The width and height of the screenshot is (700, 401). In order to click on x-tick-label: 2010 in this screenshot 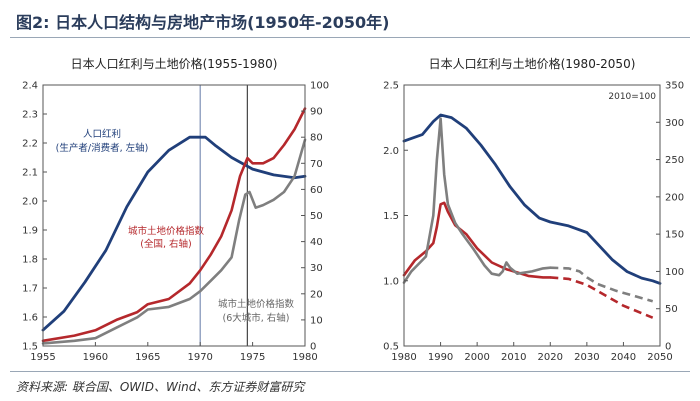, I will do `click(513, 357)`.